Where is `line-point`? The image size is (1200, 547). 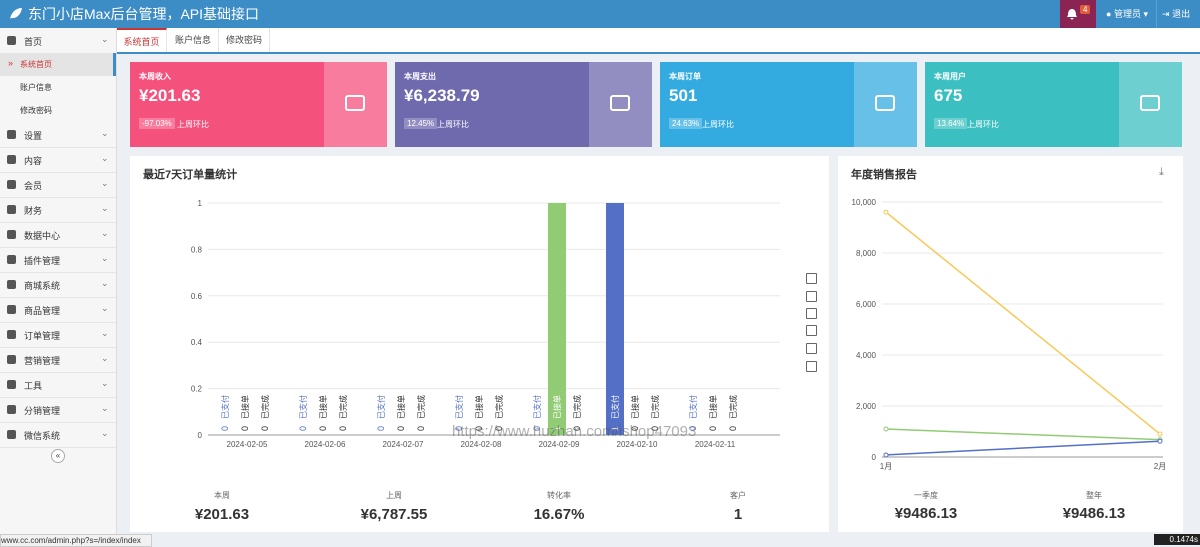 line-point is located at coordinates (1160, 434).